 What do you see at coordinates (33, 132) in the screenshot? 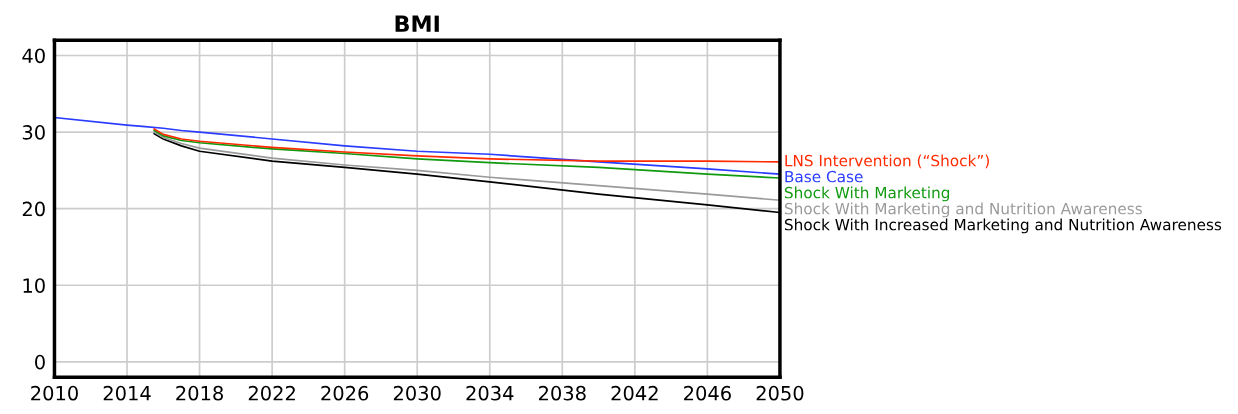
I see `y-tick-label: 30` at bounding box center [33, 132].